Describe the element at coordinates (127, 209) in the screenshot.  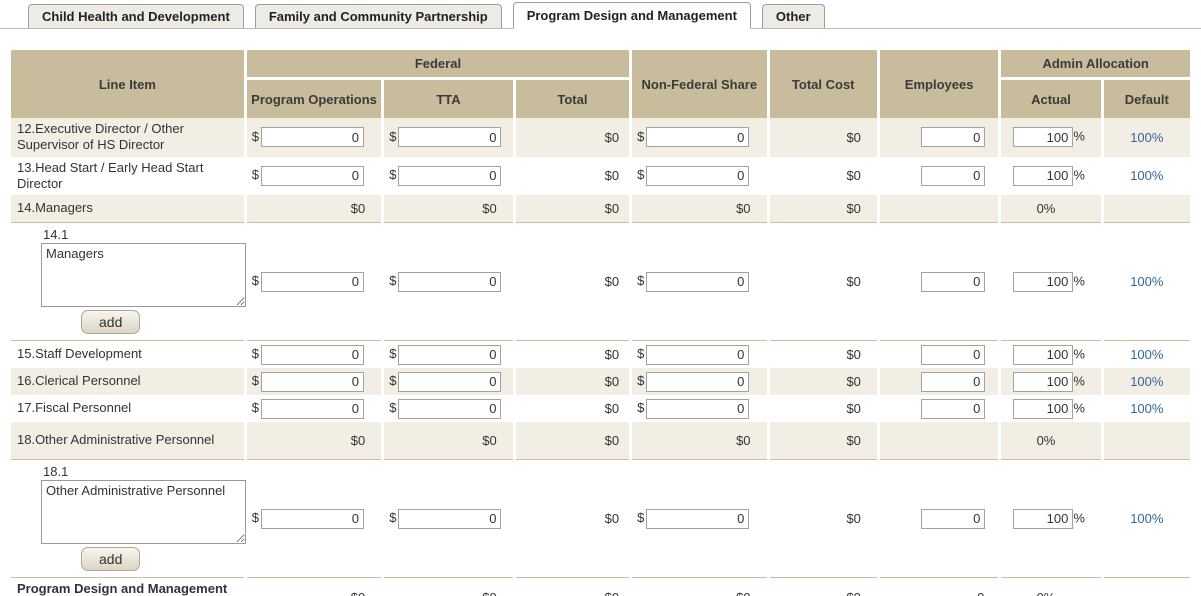
I see `line-item-cell: 14.Managers` at that location.